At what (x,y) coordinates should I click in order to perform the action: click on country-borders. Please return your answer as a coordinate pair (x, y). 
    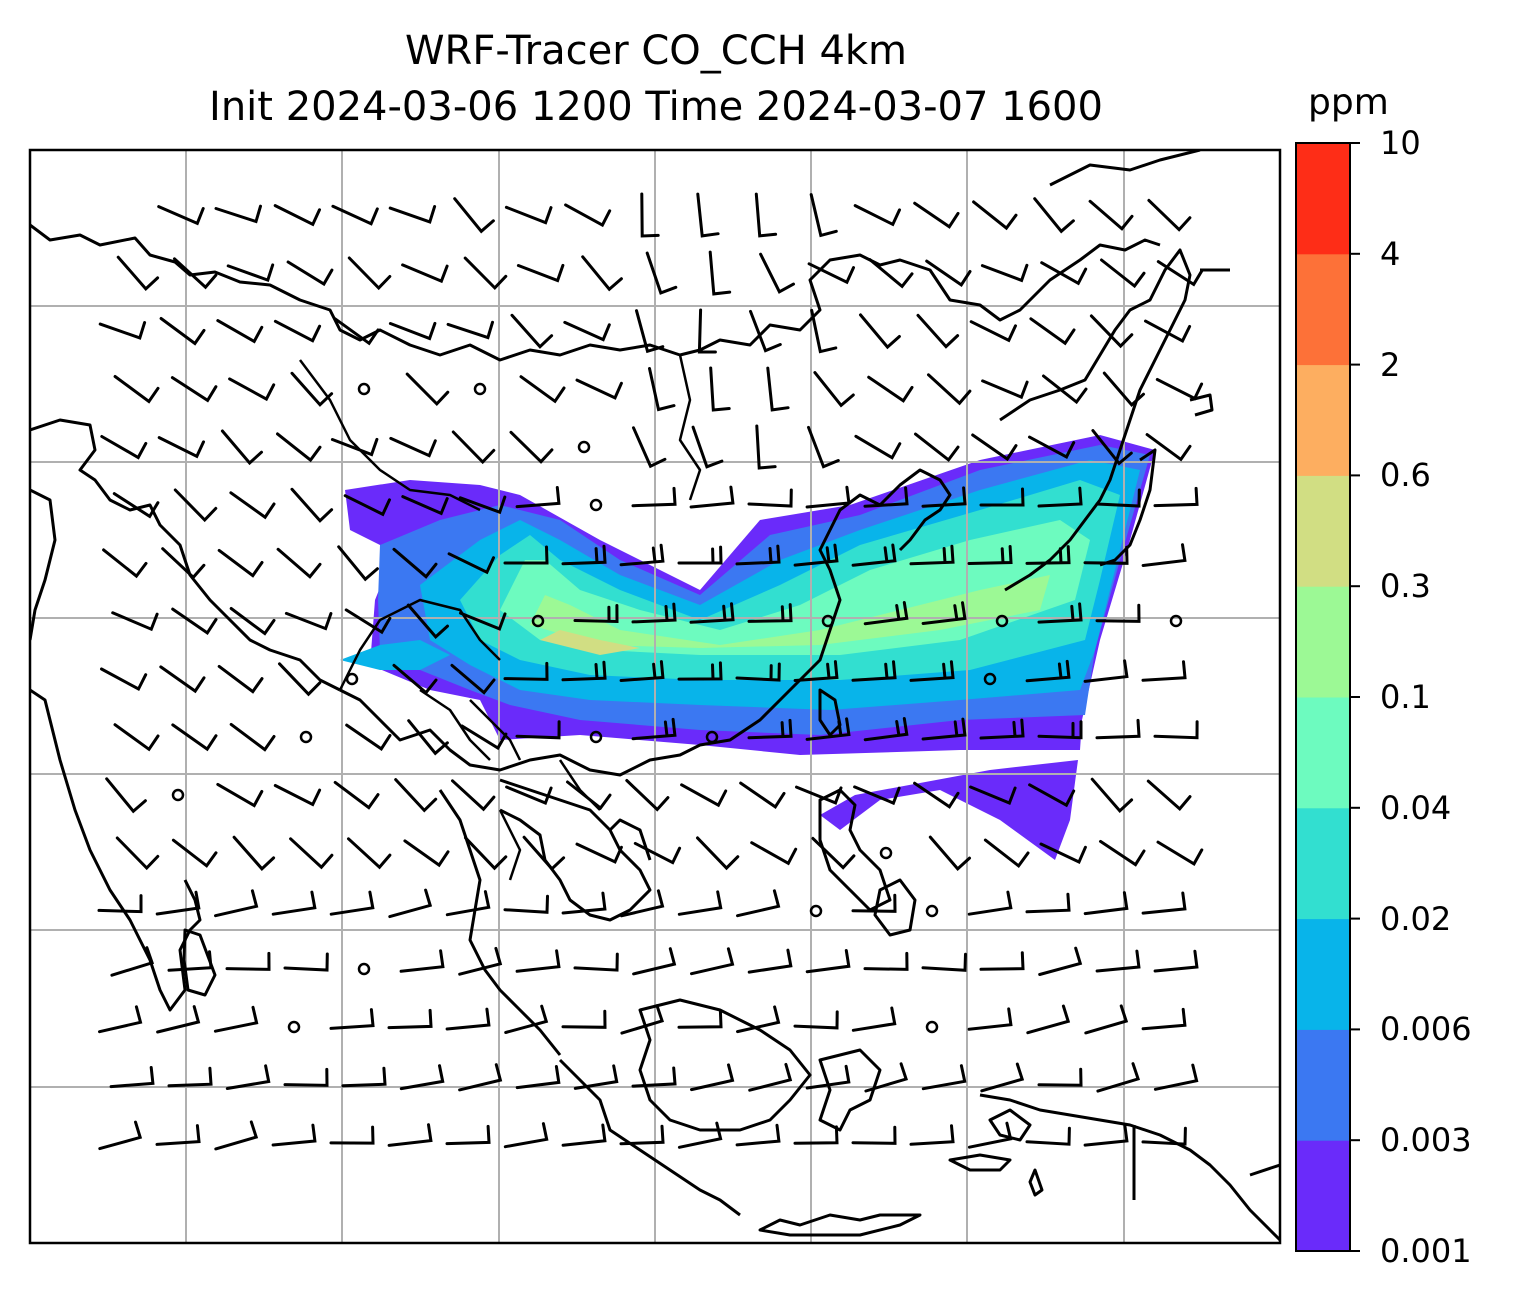
    Looking at the image, I should click on (500, 617).